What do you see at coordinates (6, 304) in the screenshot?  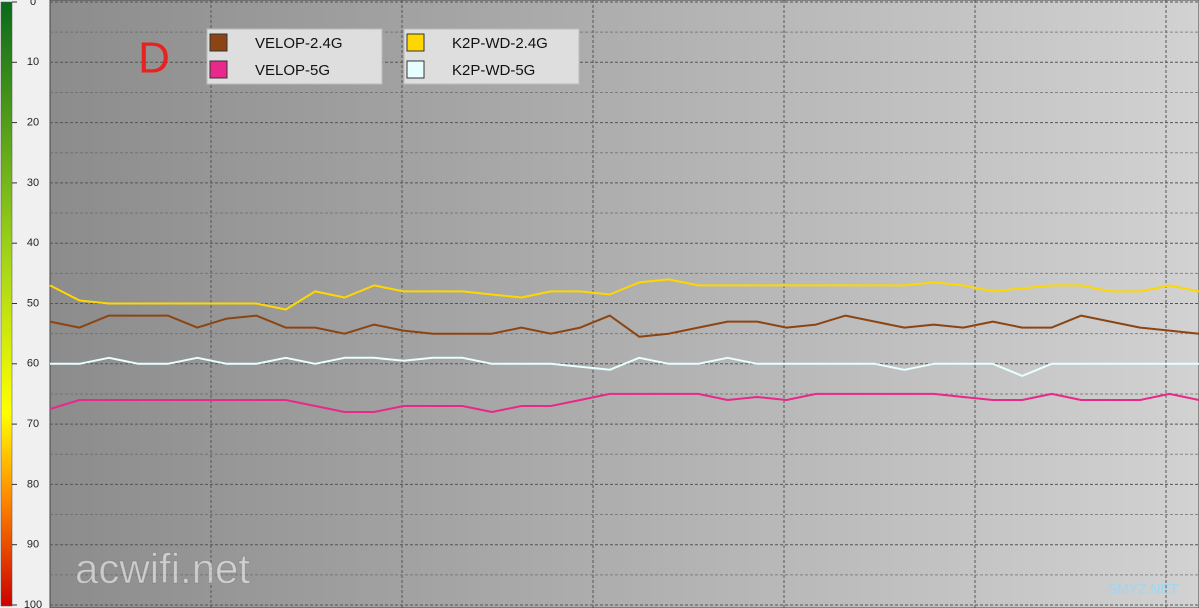 I see `color-scale` at bounding box center [6, 304].